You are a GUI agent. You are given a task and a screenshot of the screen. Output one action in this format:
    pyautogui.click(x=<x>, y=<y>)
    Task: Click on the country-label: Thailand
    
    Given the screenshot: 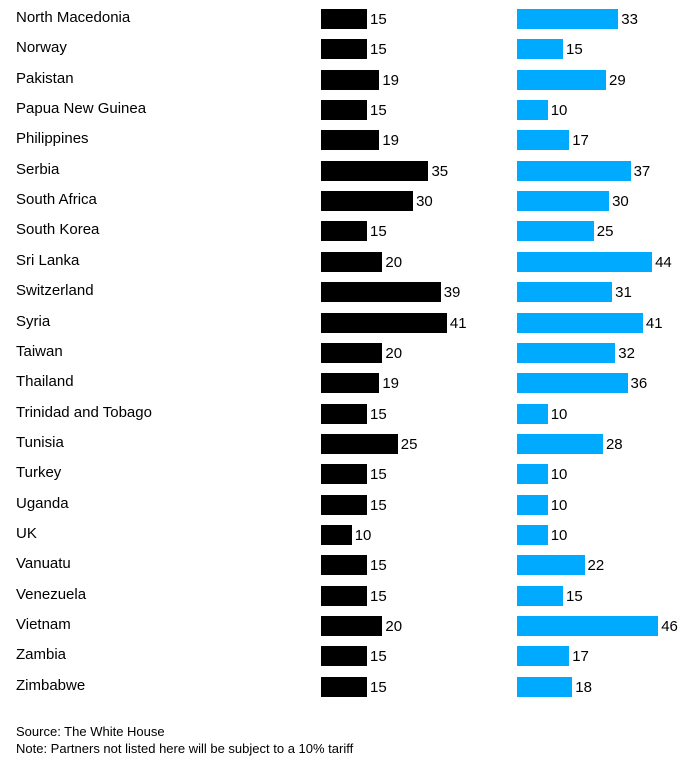 What is the action you would take?
    pyautogui.click(x=45, y=382)
    